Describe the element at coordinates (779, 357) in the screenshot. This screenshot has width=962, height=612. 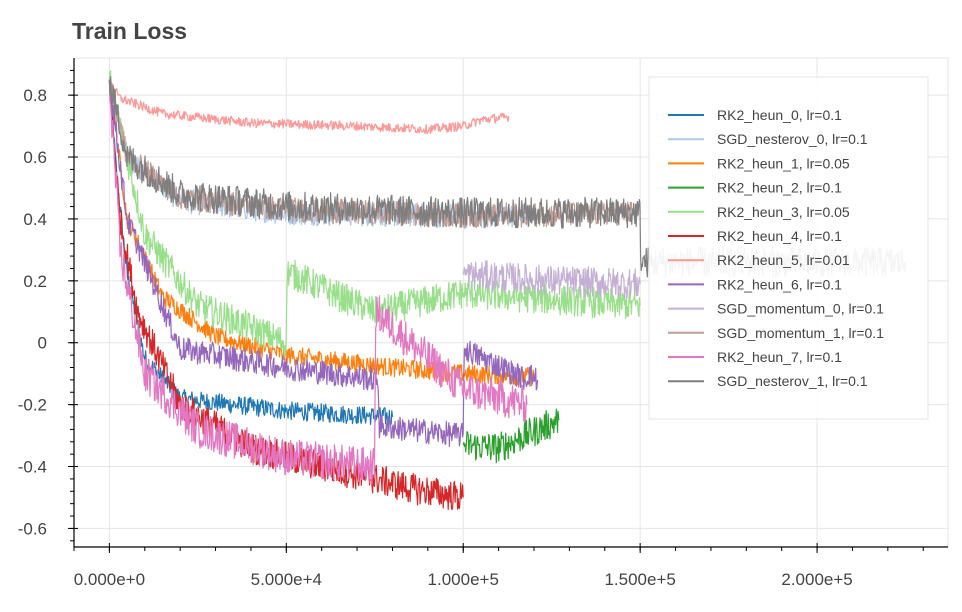
I see `legend-label: RK2_heun_7, lr=0.1` at that location.